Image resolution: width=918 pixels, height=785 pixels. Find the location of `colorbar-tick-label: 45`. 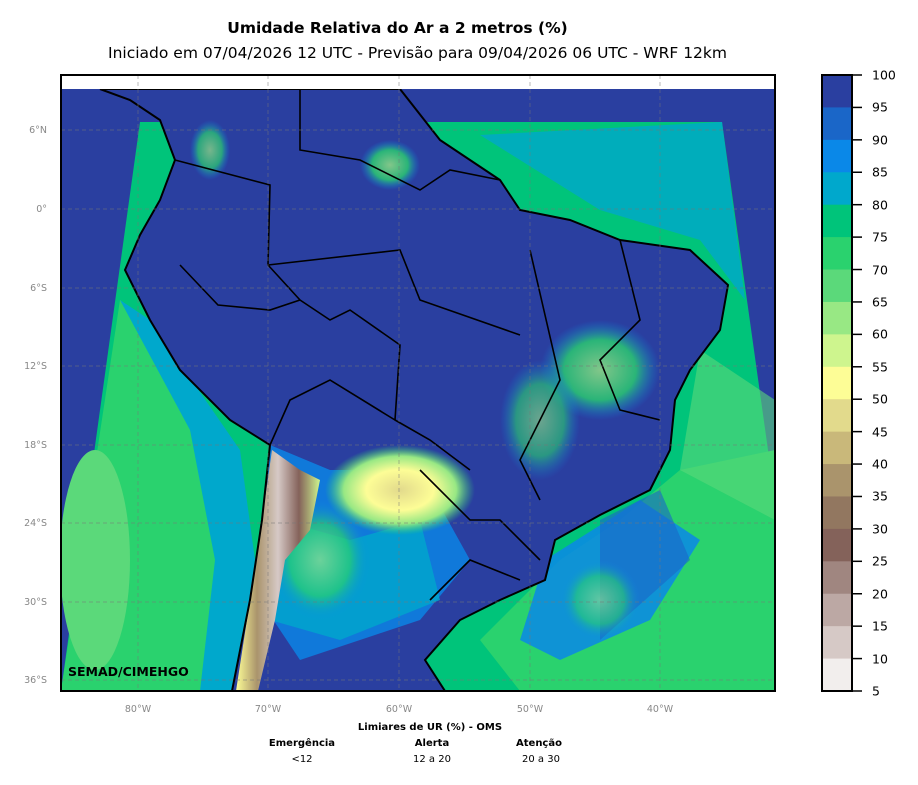

colorbar-tick-label: 45 is located at coordinates (880, 432).